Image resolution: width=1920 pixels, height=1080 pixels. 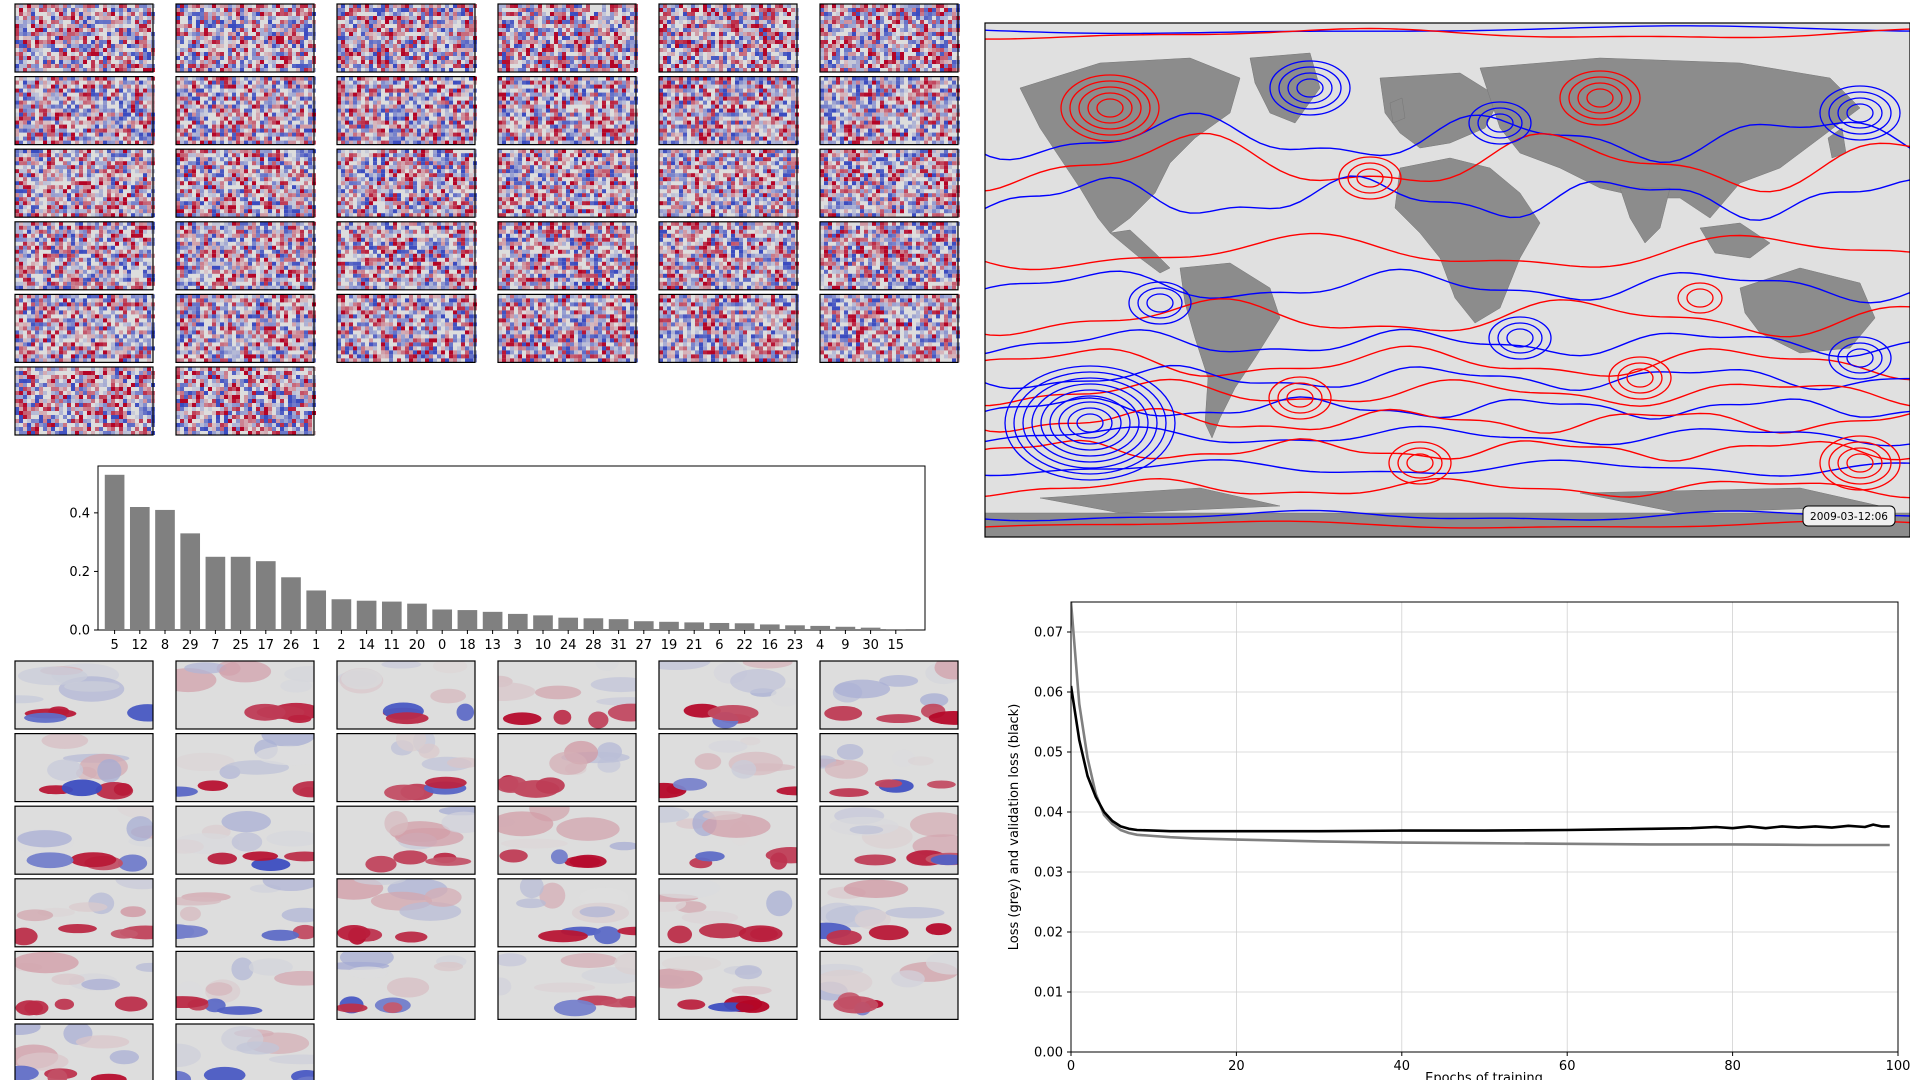 What do you see at coordinates (1048, 993) in the screenshot?
I see `loss-ytick-label: 0.01` at bounding box center [1048, 993].